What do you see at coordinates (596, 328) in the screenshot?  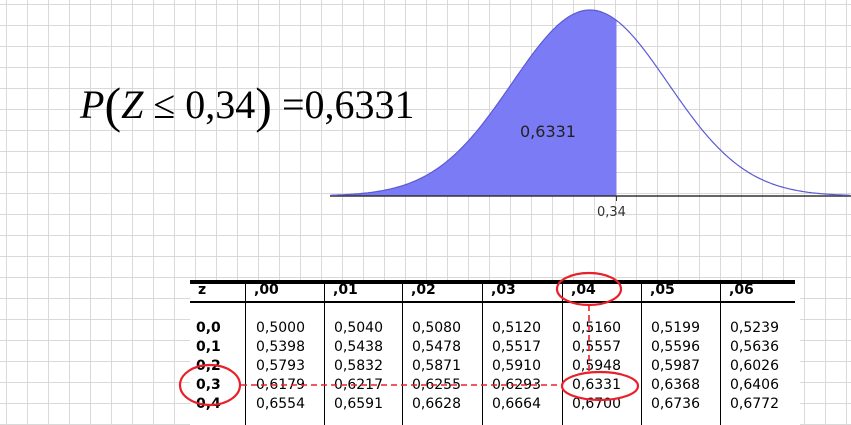 I see `table-cell: 0,5160` at bounding box center [596, 328].